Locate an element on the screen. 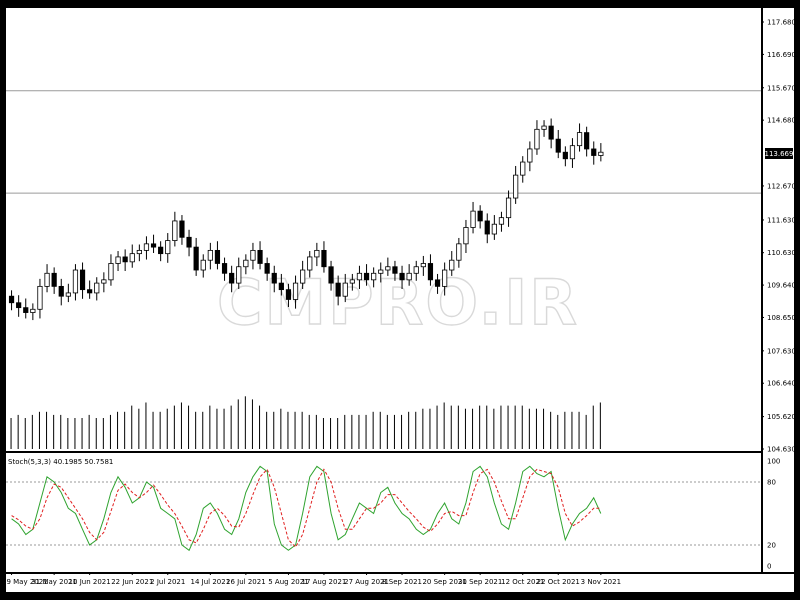 The width and height of the screenshot is (800, 600). time-tick-label: 5 Aug 2021 is located at coordinates (288, 582).